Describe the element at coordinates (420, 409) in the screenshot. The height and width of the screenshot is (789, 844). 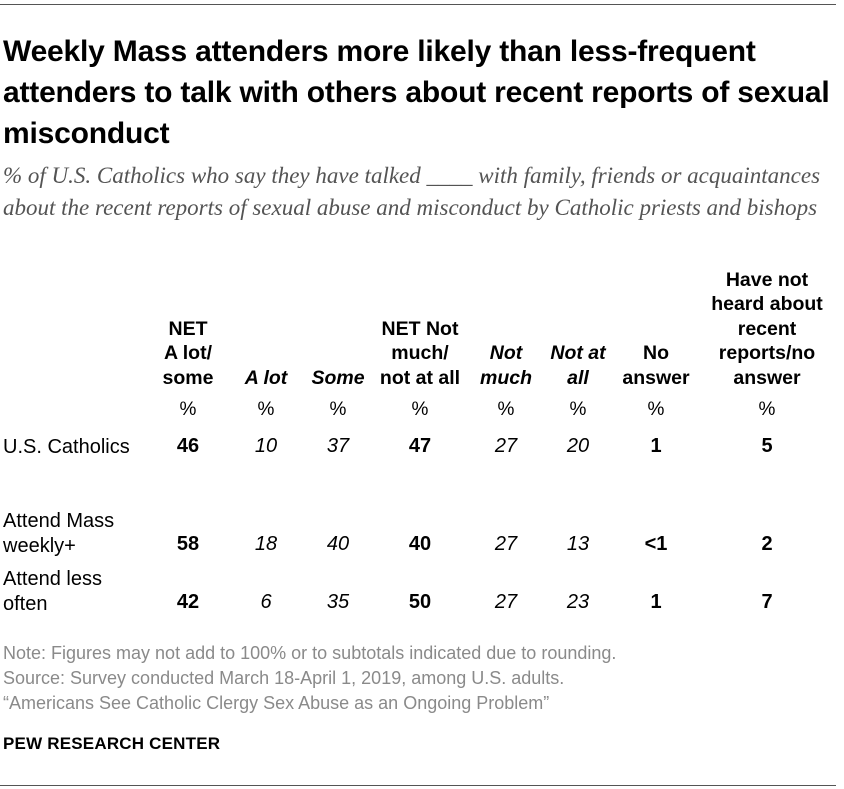
I see `unit-label-net_notmuch_notatall: %` at that location.